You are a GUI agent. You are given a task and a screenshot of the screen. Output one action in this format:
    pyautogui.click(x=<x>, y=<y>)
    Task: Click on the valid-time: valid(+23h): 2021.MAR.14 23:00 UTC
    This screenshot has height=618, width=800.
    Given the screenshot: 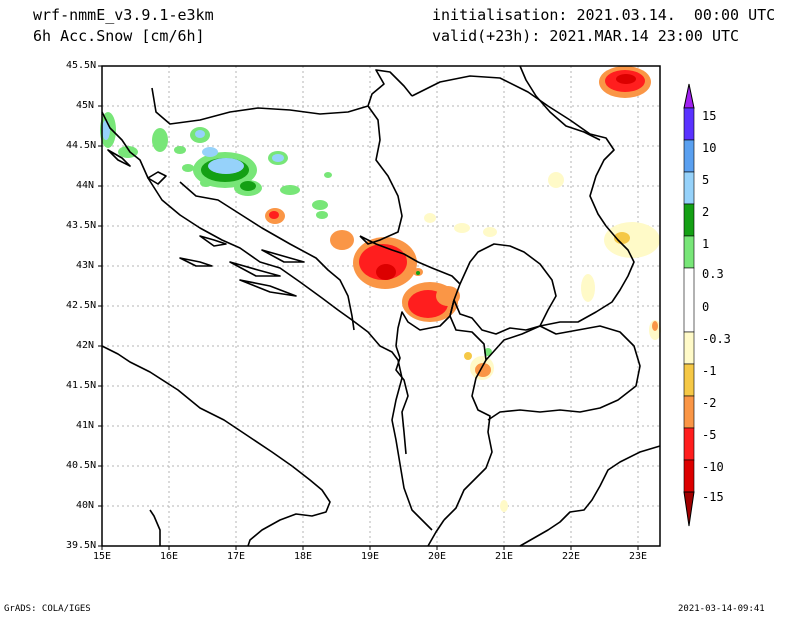 What is the action you would take?
    pyautogui.click(x=586, y=36)
    